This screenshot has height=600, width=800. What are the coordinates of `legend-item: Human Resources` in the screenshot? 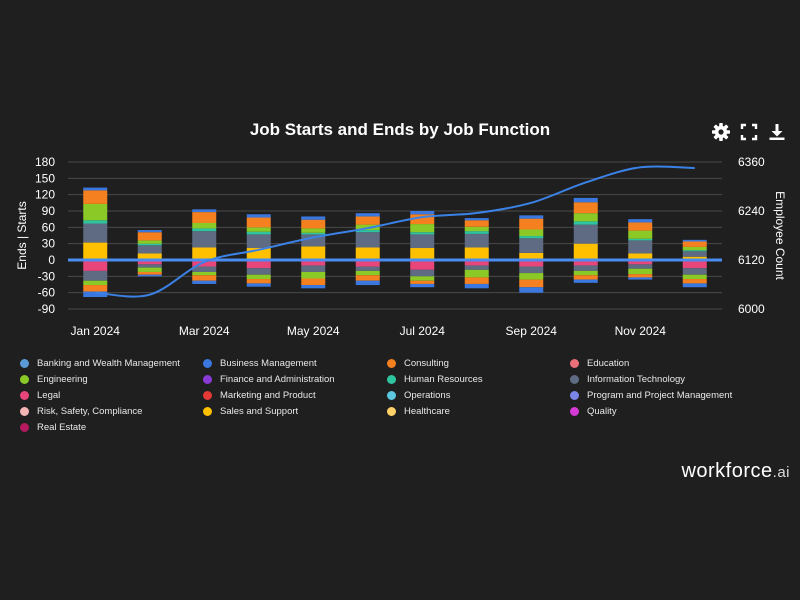 It's located at (435, 379).